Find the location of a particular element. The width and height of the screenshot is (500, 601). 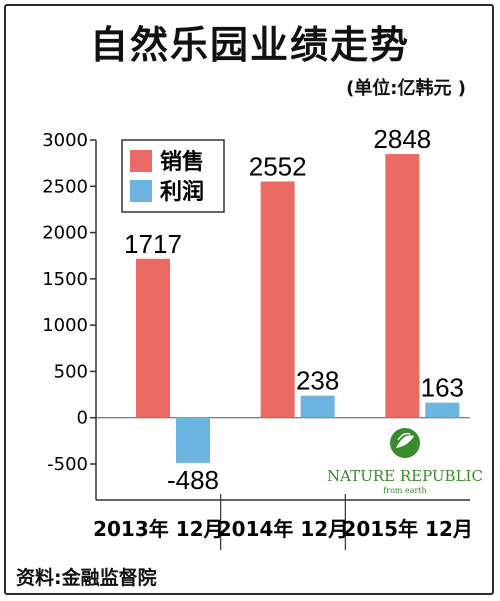

data-label: 2848 is located at coordinates (402, 139).